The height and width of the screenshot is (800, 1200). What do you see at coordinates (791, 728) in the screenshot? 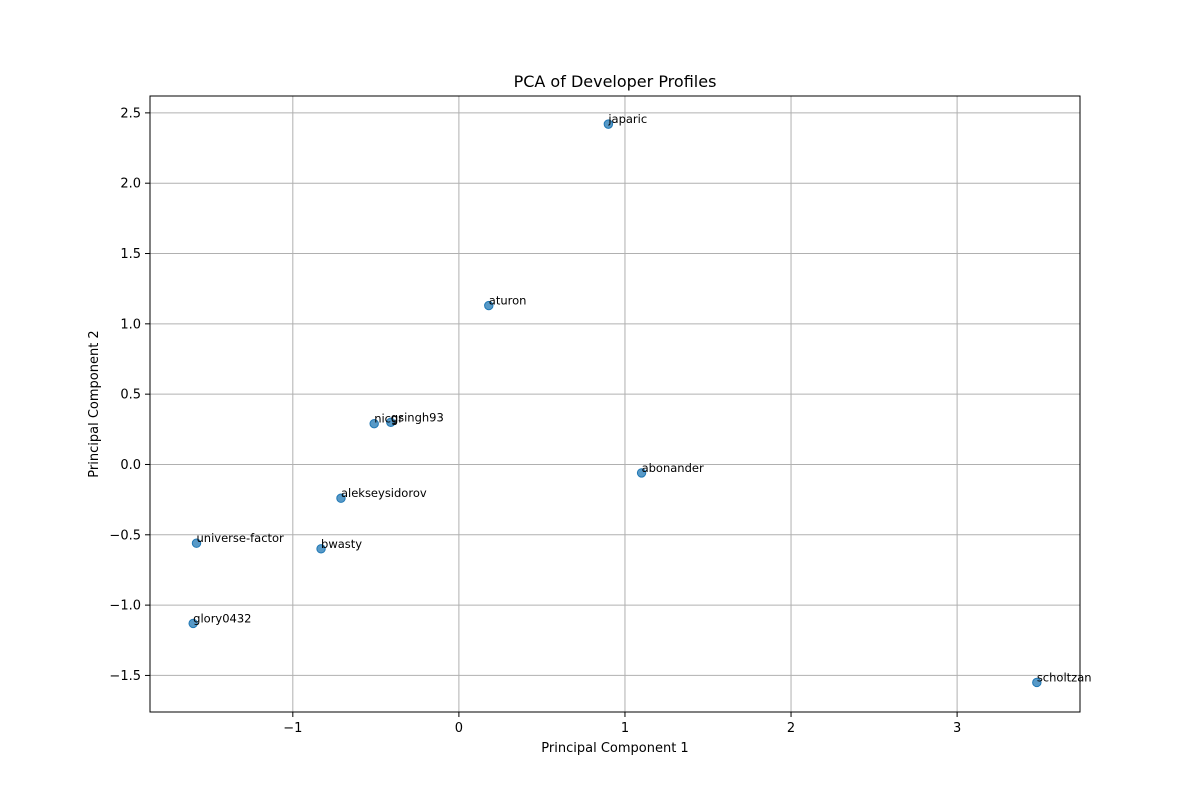
I see `x-tick-label: 2` at bounding box center [791, 728].